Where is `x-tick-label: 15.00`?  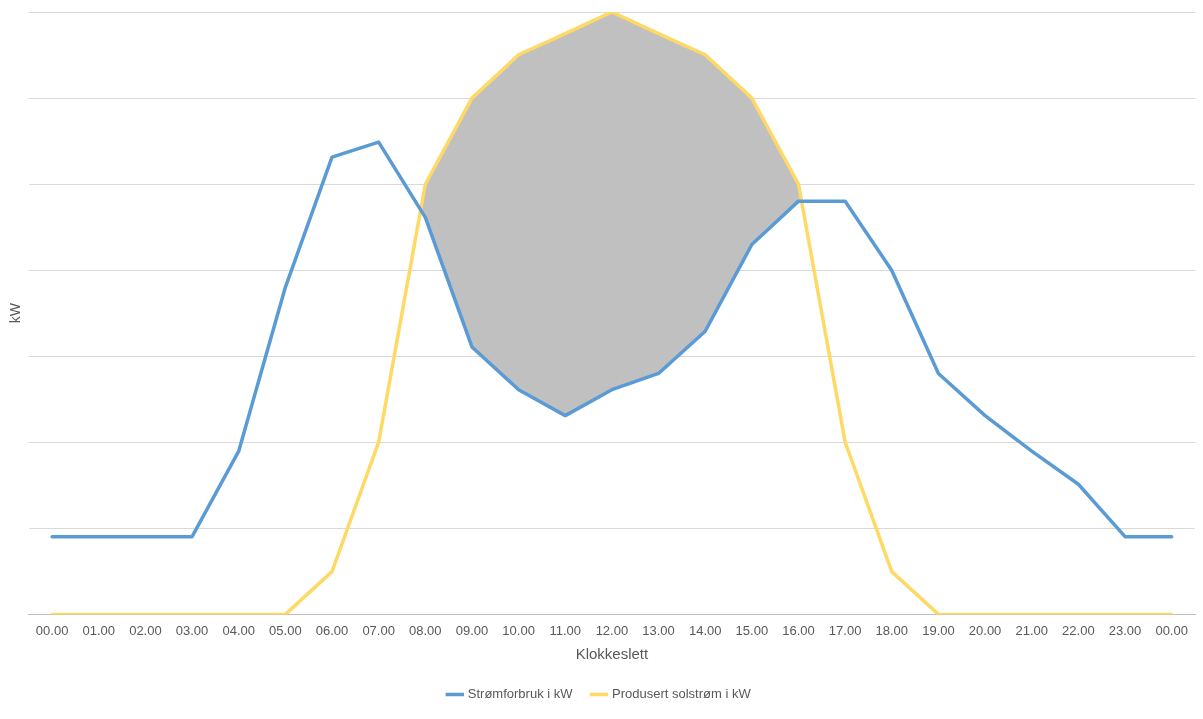
x-tick-label: 15.00 is located at coordinates (752, 630).